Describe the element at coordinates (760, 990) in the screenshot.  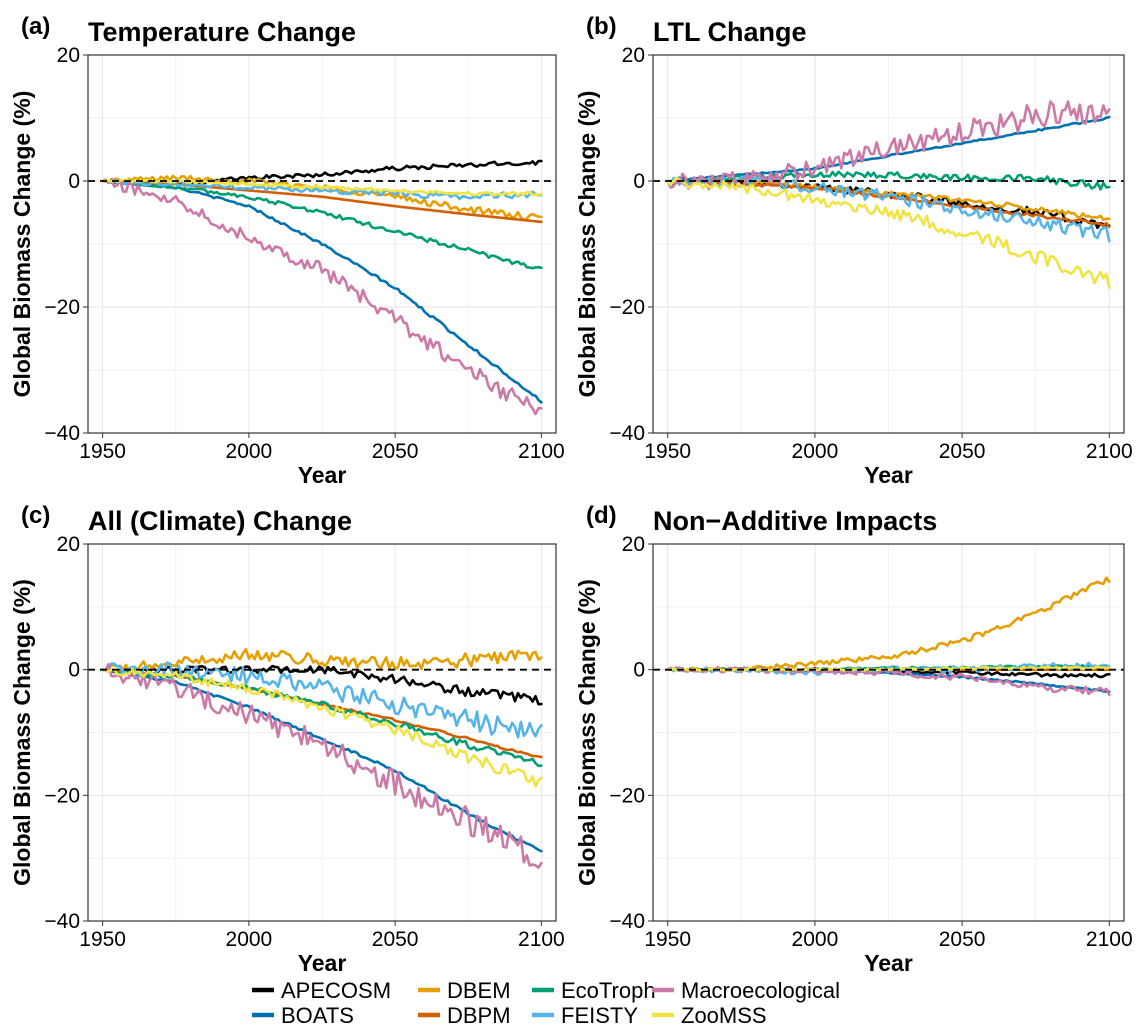
I see `legend-label: Macroecological` at that location.